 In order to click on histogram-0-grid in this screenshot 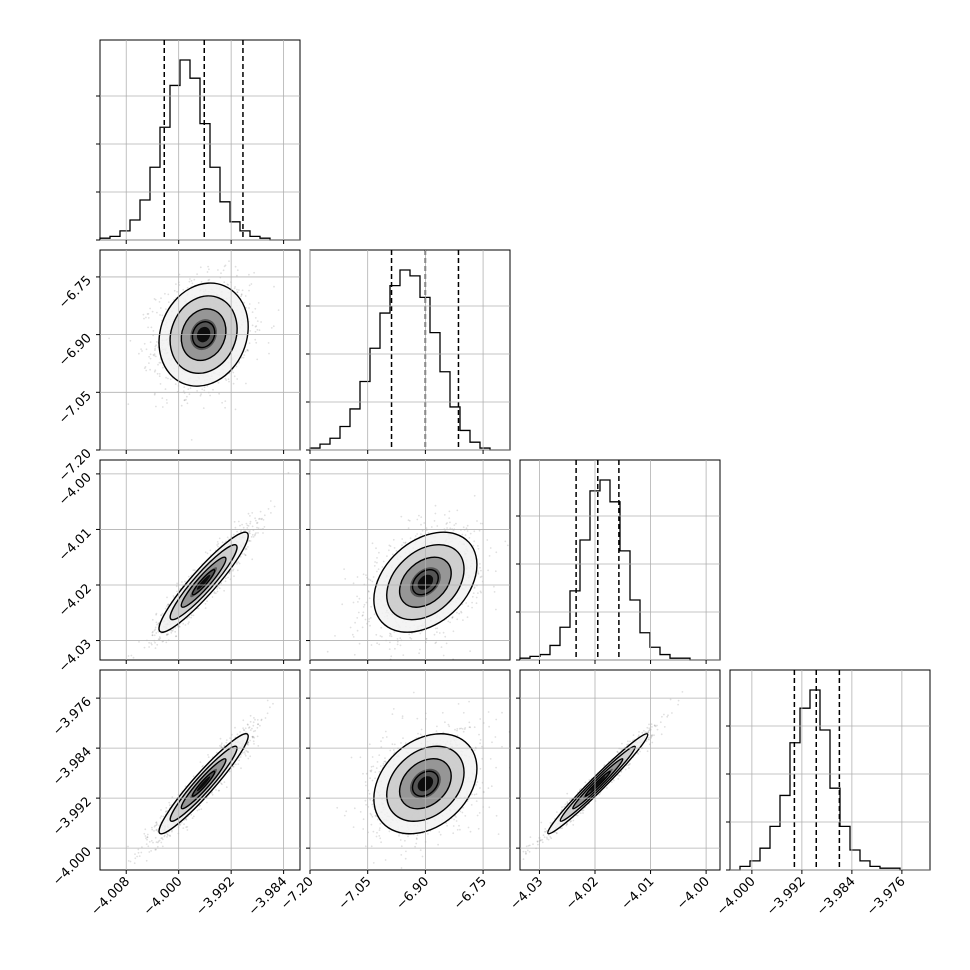, I will do `click(200, 140)`.